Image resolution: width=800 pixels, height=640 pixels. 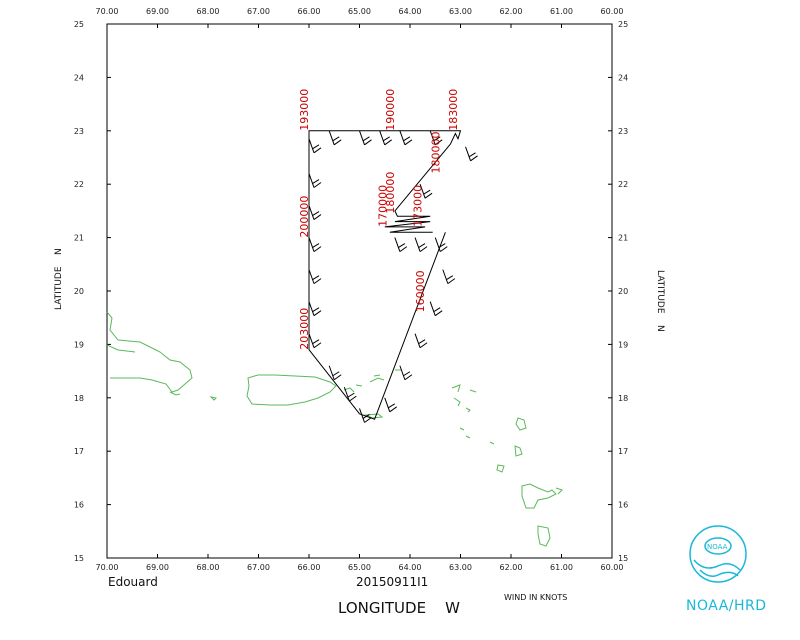 What do you see at coordinates (79, 505) in the screenshot?
I see `lat-tick-label-left: 16` at bounding box center [79, 505].